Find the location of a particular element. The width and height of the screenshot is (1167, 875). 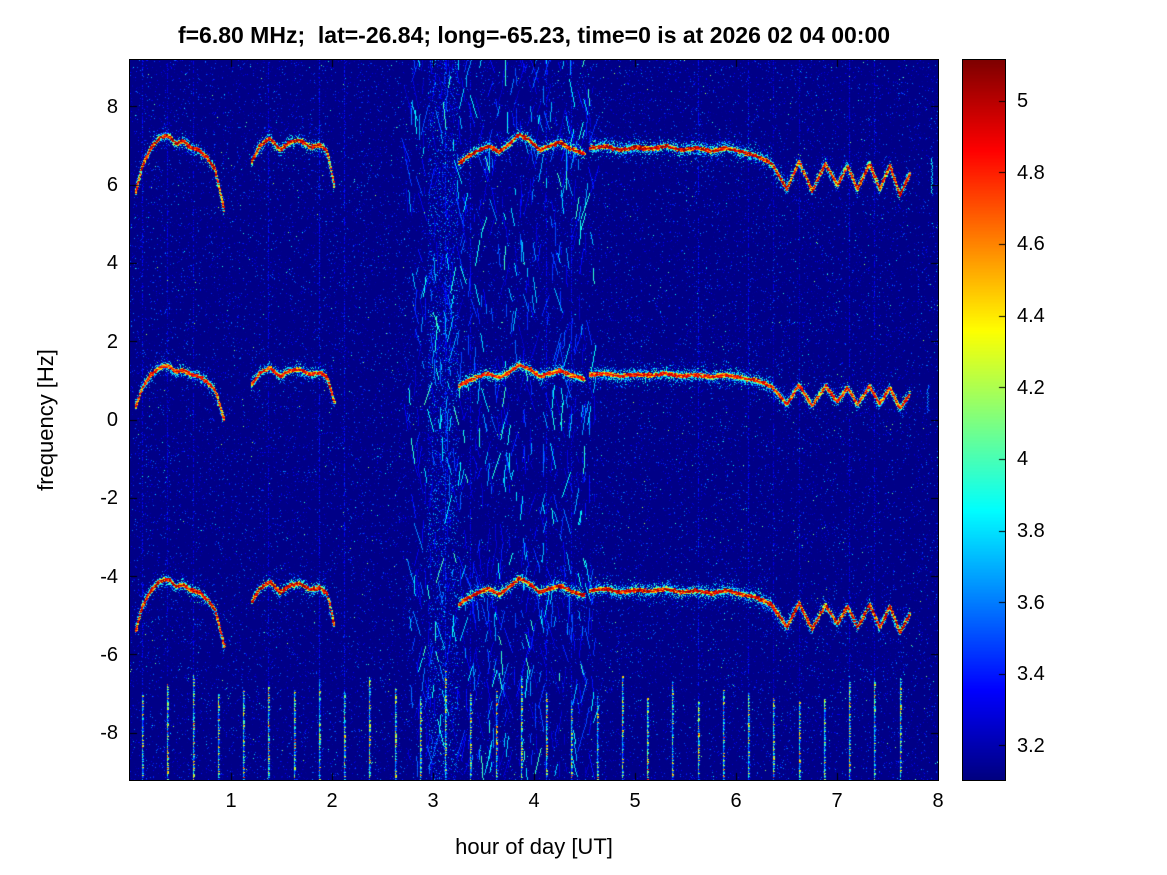

colorbar-tick-label: 3.6 is located at coordinates (1031, 602).